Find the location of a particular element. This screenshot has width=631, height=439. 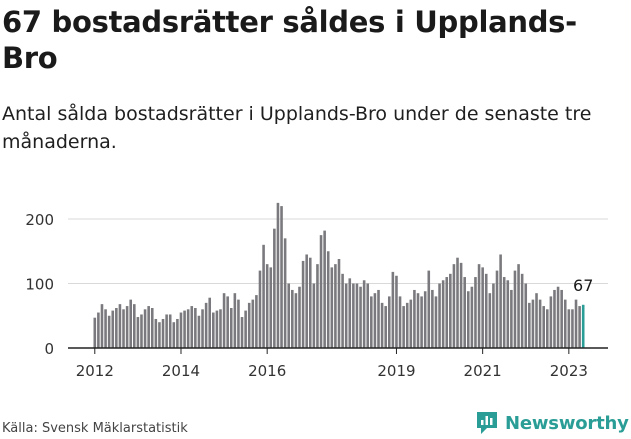

highlight-value-label: 67 is located at coordinates (583, 285).